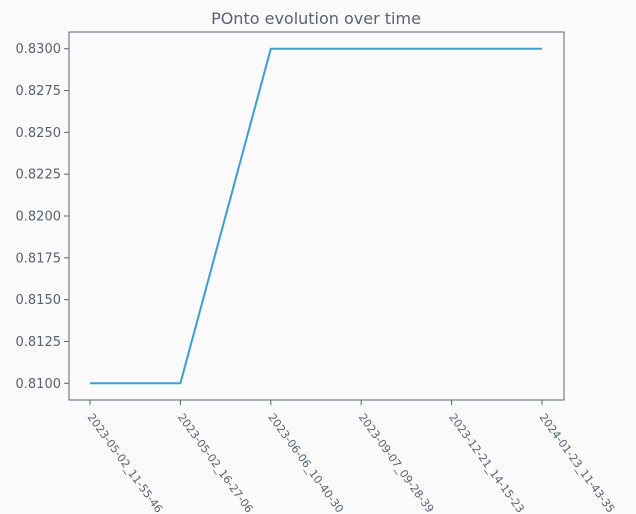 The width and height of the screenshot is (636, 514). What do you see at coordinates (39, 384) in the screenshot?
I see `y-tick-label: 0.8100` at bounding box center [39, 384].